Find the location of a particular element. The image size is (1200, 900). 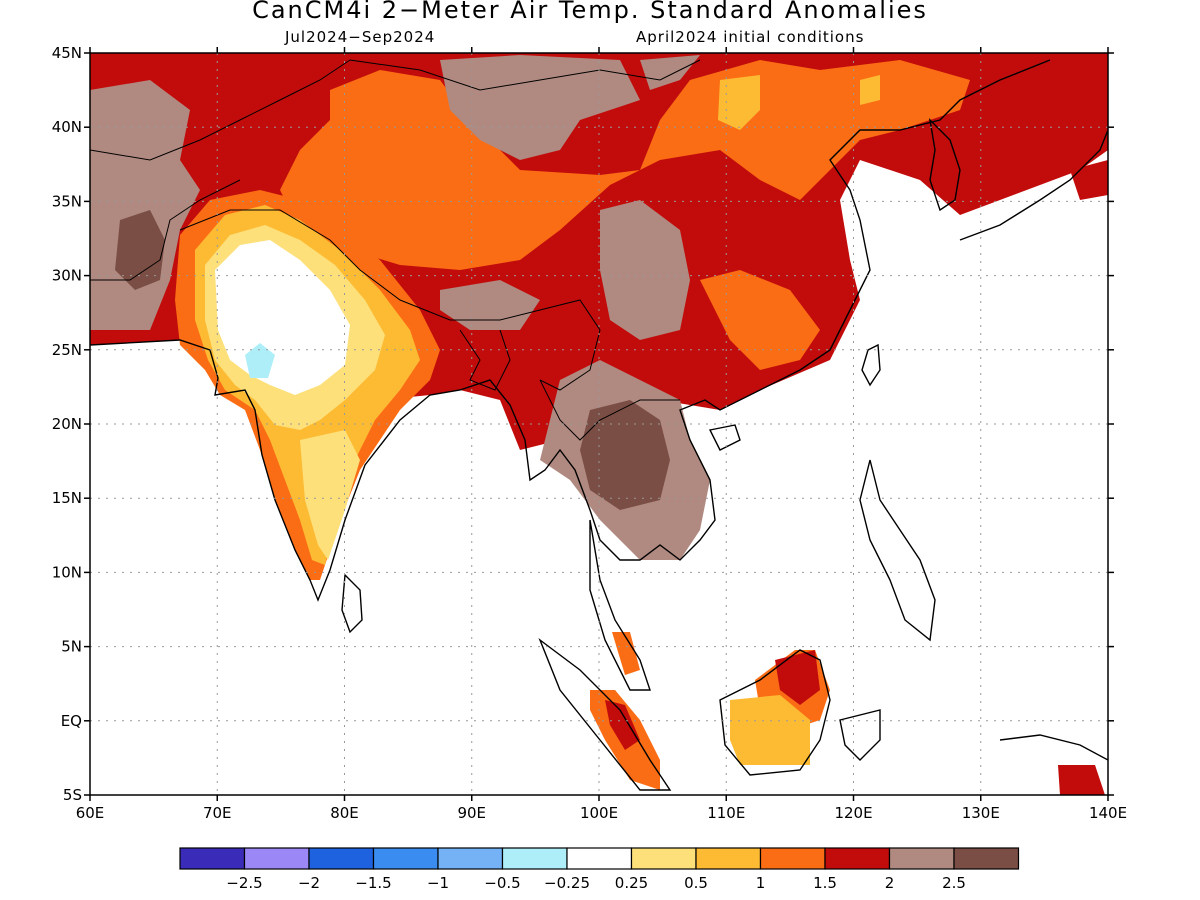

border-himalaya is located at coordinates (390, 300).